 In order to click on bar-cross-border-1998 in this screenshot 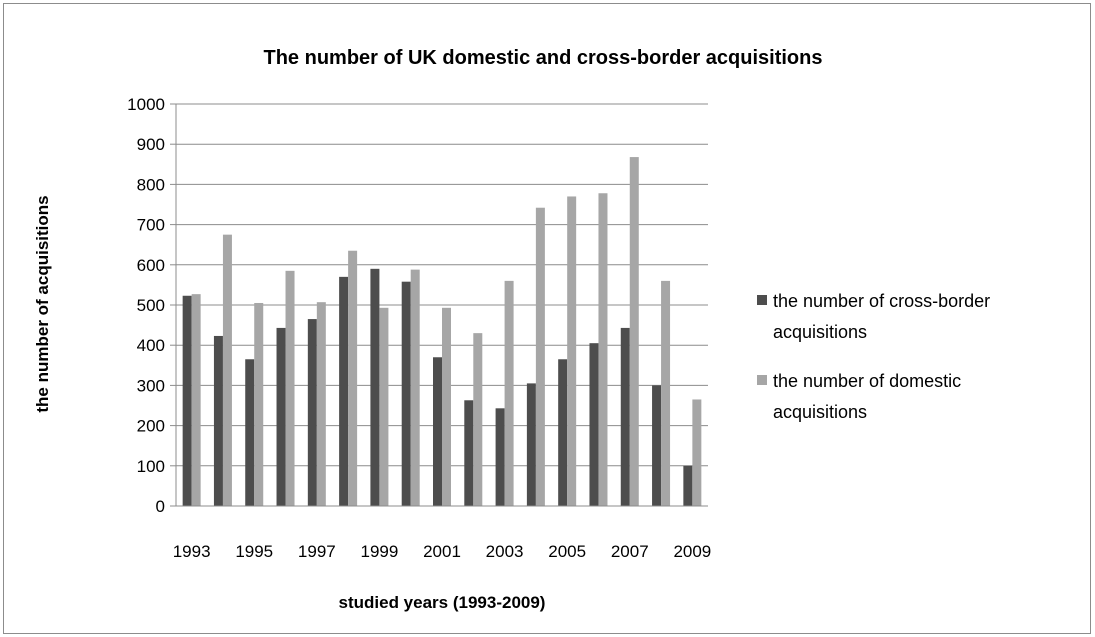, I will do `click(344, 391)`.